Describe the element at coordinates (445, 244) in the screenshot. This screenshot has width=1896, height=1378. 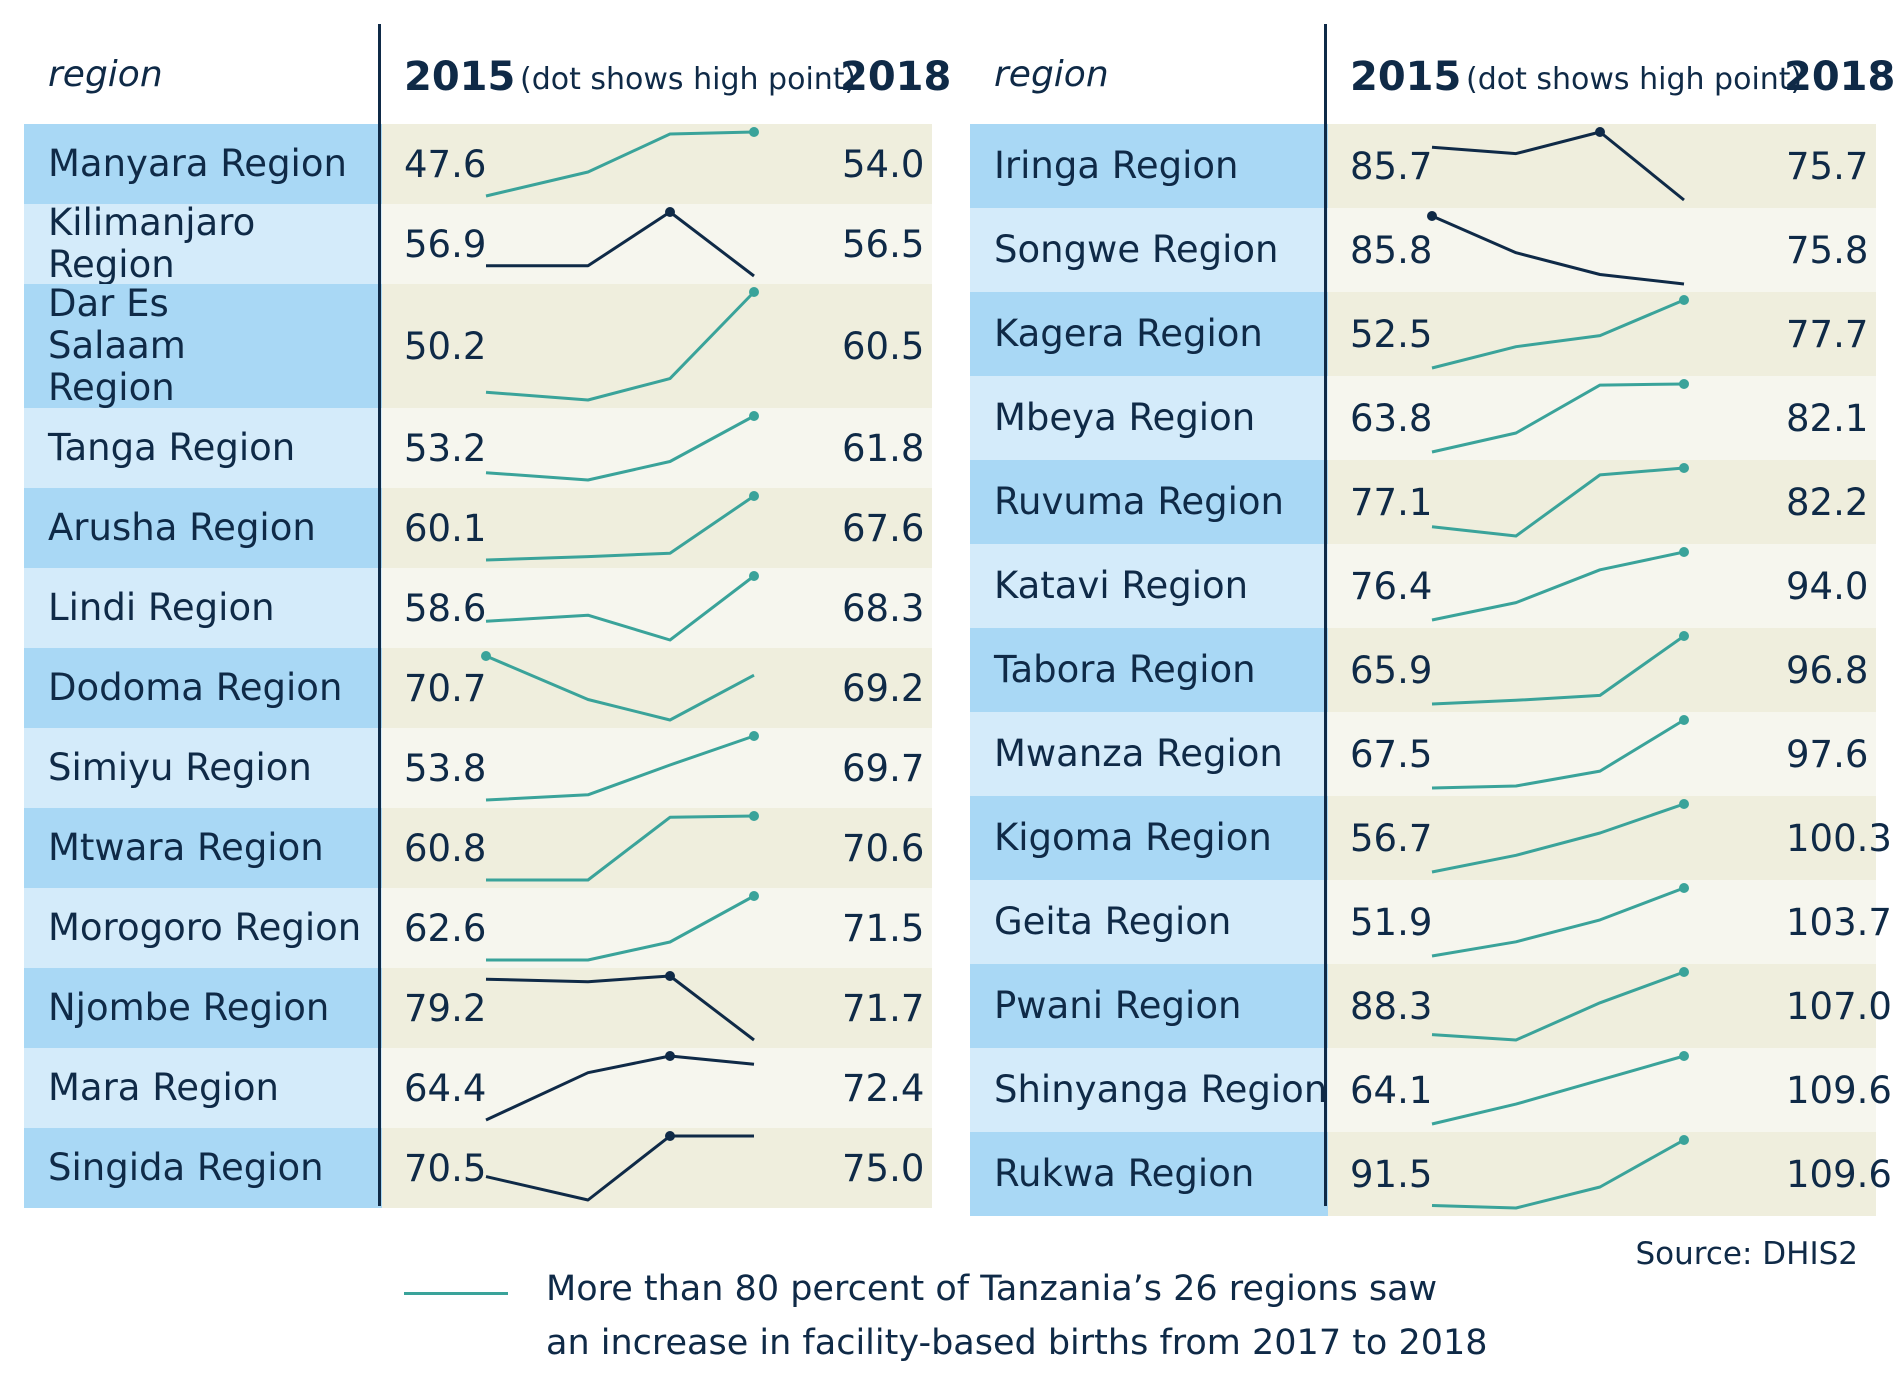
I see `value-2015: 56.9` at that location.